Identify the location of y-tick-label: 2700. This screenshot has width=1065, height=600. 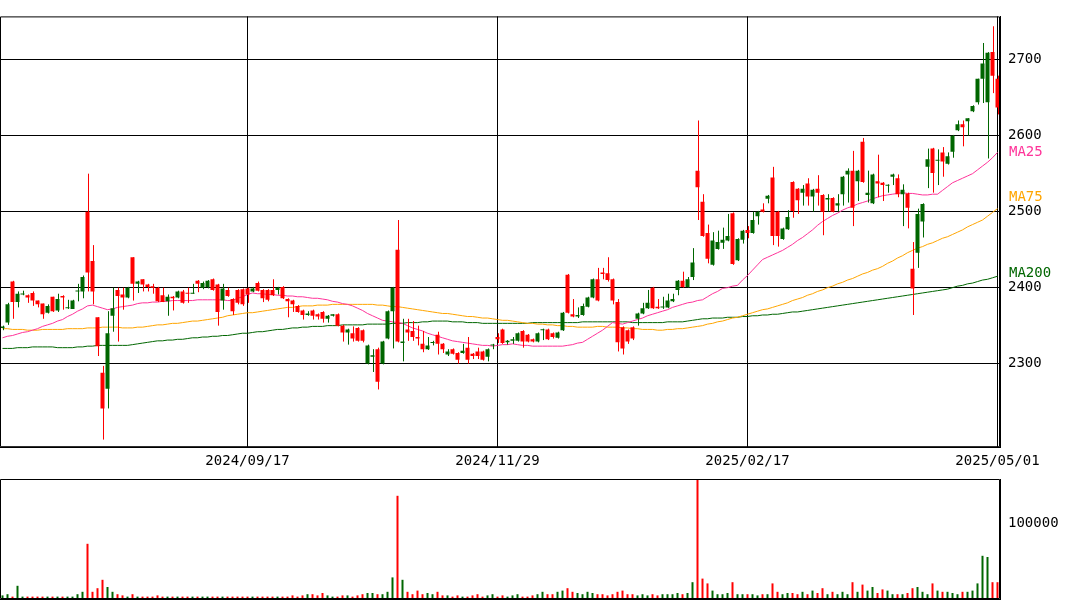
(1025, 58).